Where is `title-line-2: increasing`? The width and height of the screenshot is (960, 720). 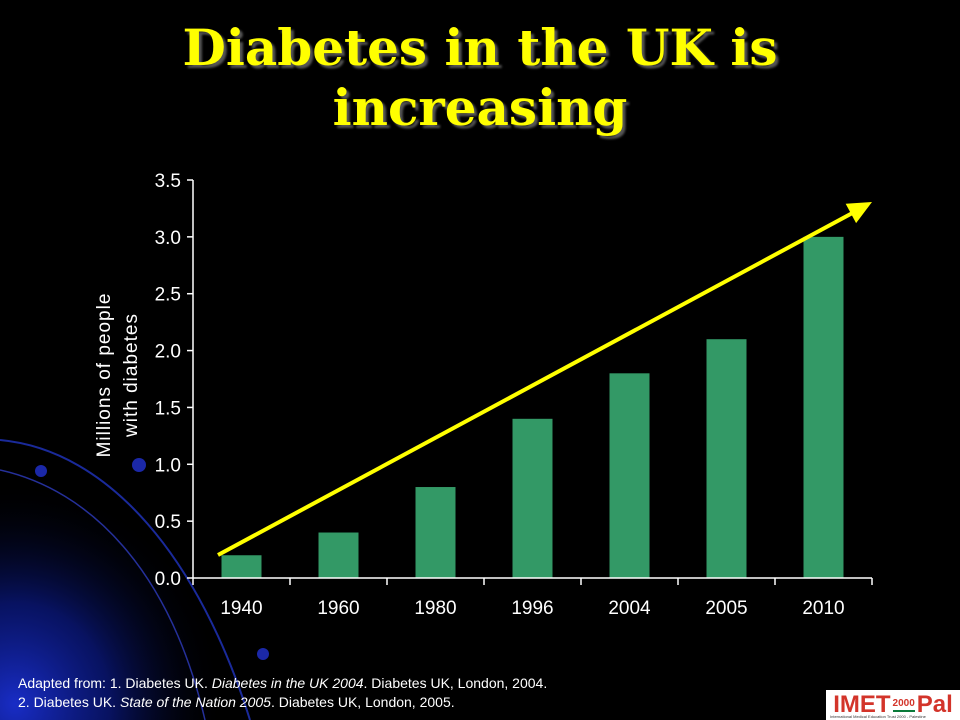
title-line-2: increasing is located at coordinates (480, 107).